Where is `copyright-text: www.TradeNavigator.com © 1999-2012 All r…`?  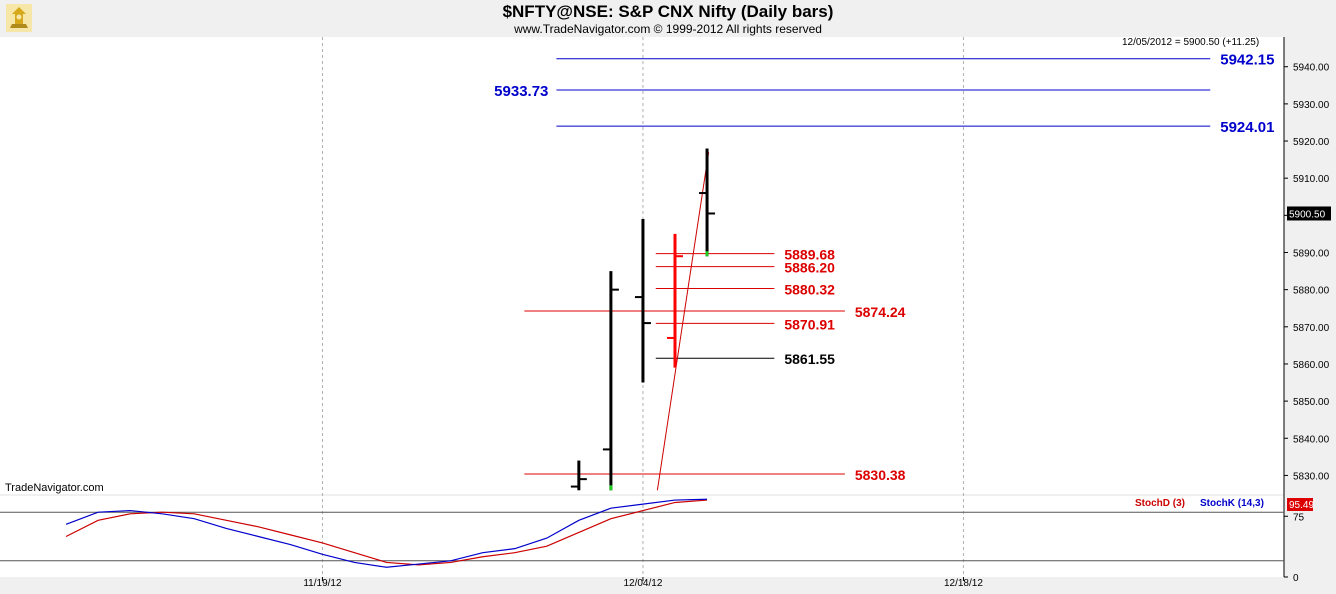 copyright-text: www.TradeNavigator.com © 1999-2012 All r… is located at coordinates (668, 29).